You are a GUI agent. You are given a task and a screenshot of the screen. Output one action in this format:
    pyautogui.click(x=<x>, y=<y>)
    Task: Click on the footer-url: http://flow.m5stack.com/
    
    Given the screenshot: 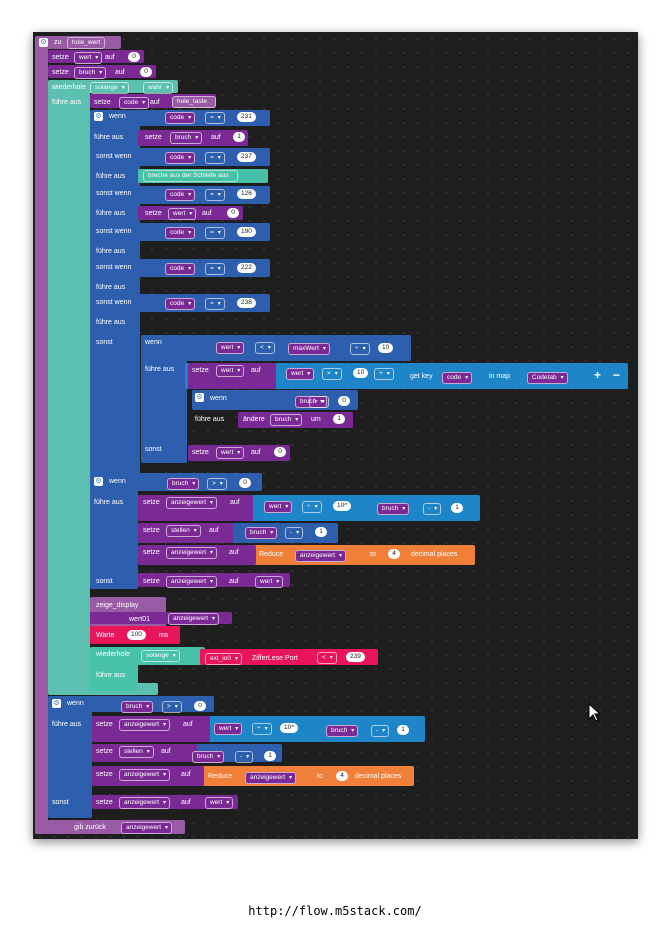 What is the action you would take?
    pyautogui.click(x=335, y=911)
    